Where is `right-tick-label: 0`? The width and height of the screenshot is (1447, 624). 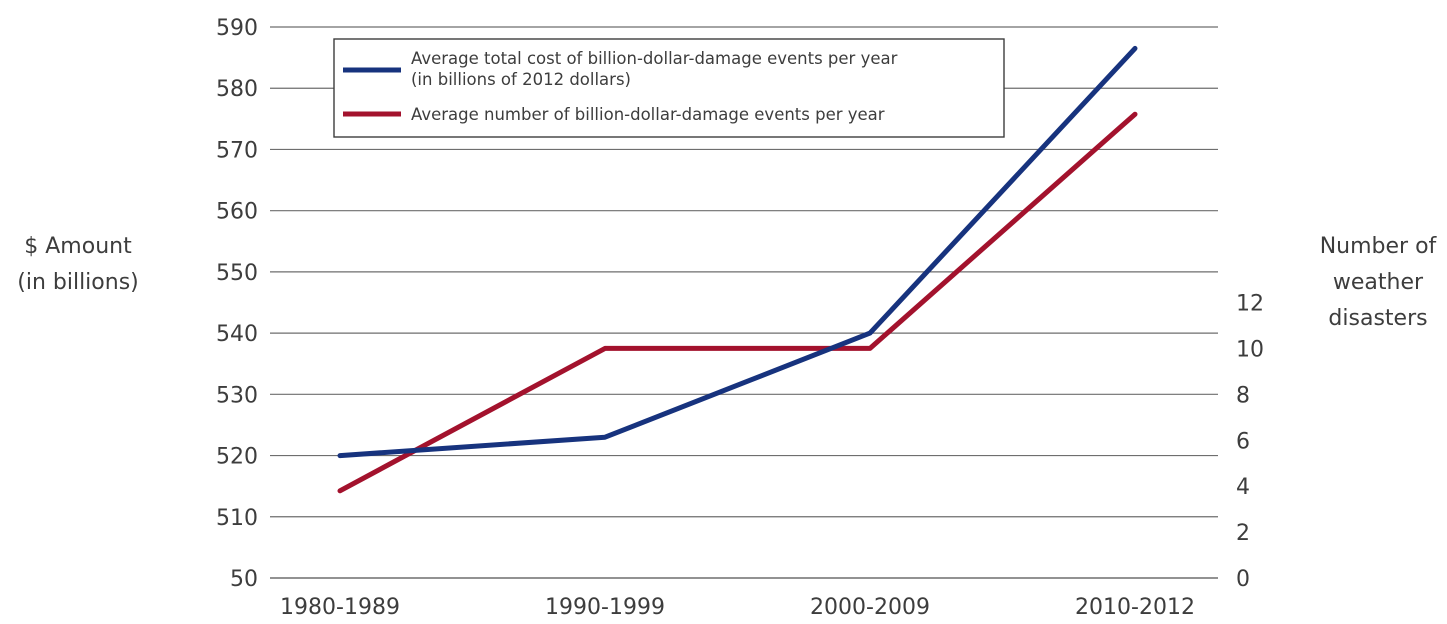
right-tick-label: 0 is located at coordinates (1243, 579).